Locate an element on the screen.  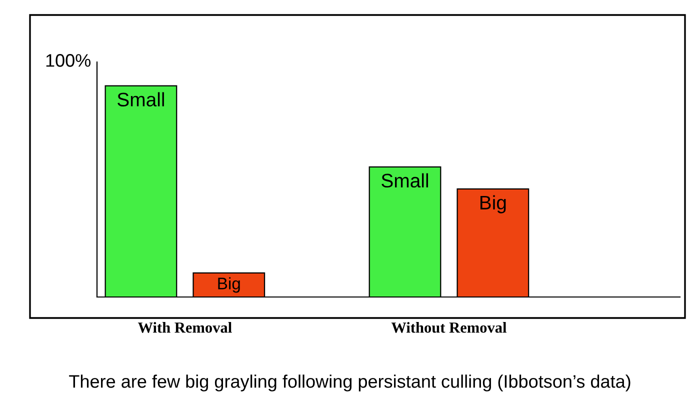
text: There are few big grayling following persistant culling (Ibbotson’s data) is located at coordinates (349, 383).